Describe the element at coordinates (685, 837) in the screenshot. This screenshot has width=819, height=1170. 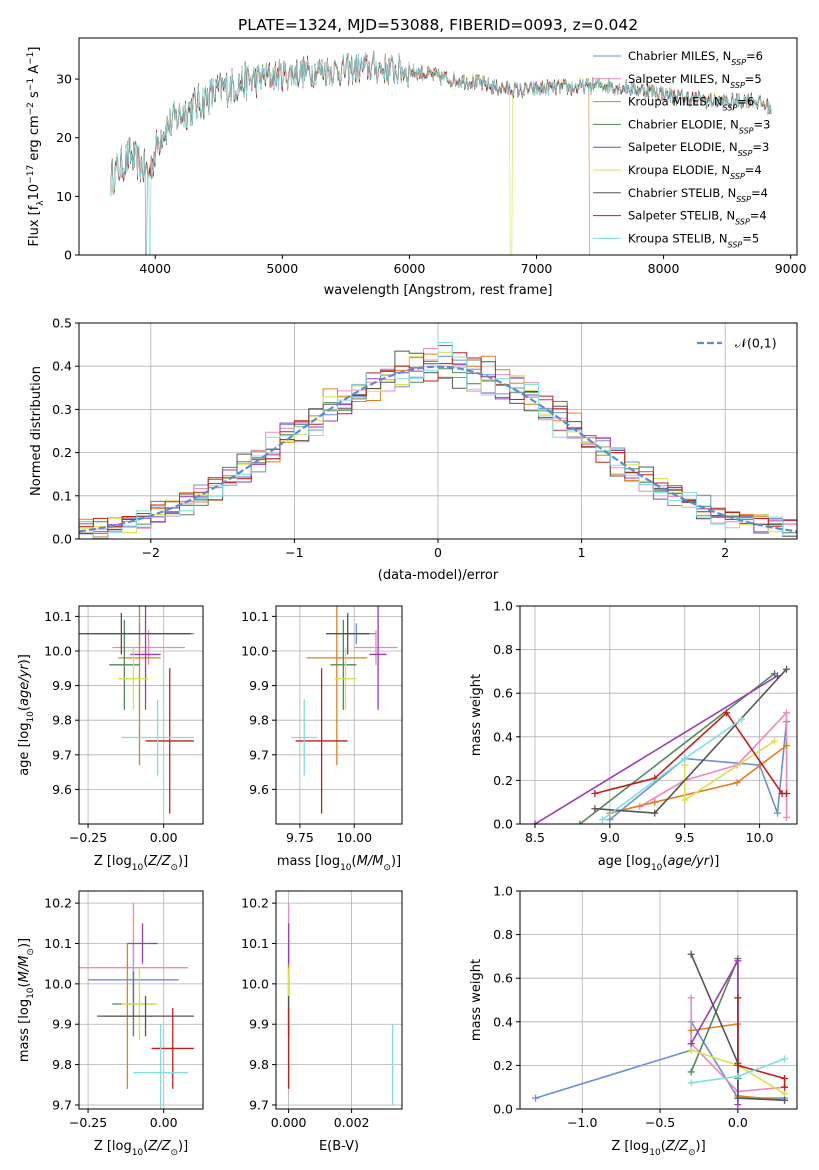
I see `x-tick-label: 9.5` at that location.